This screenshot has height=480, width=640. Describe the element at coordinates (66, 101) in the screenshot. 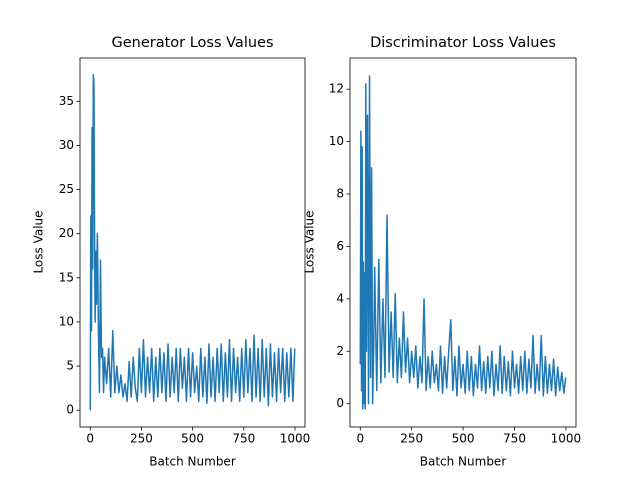

I see `y-tick-label: 35` at that location.